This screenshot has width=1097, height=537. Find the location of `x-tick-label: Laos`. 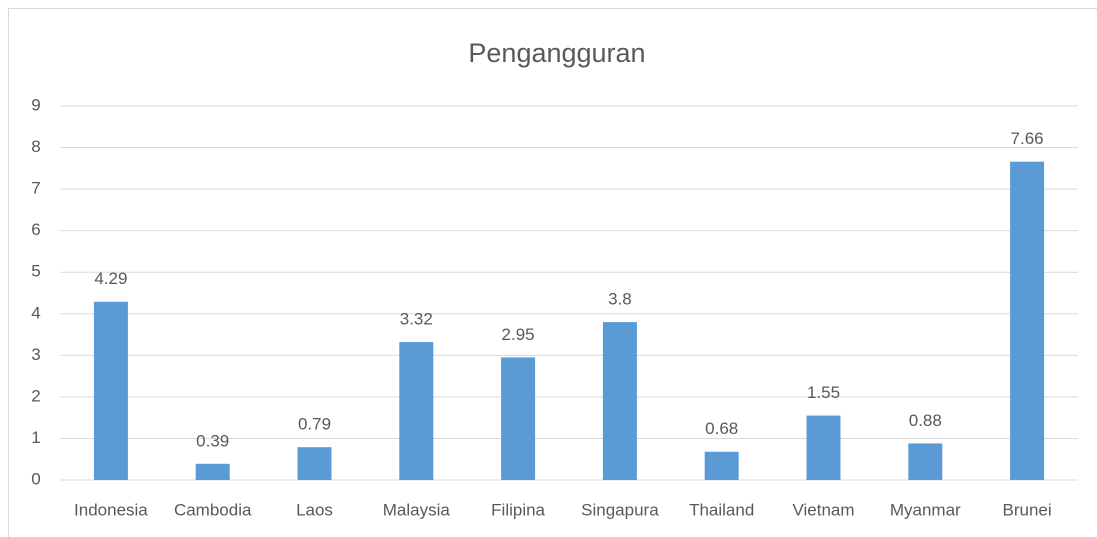

x-tick-label: Laos is located at coordinates (314, 509).